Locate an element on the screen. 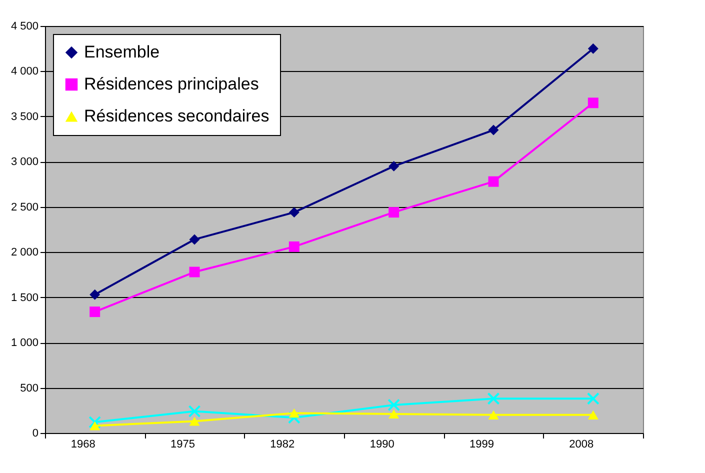  y-tick-label: 2 500 is located at coordinates (24, 207).